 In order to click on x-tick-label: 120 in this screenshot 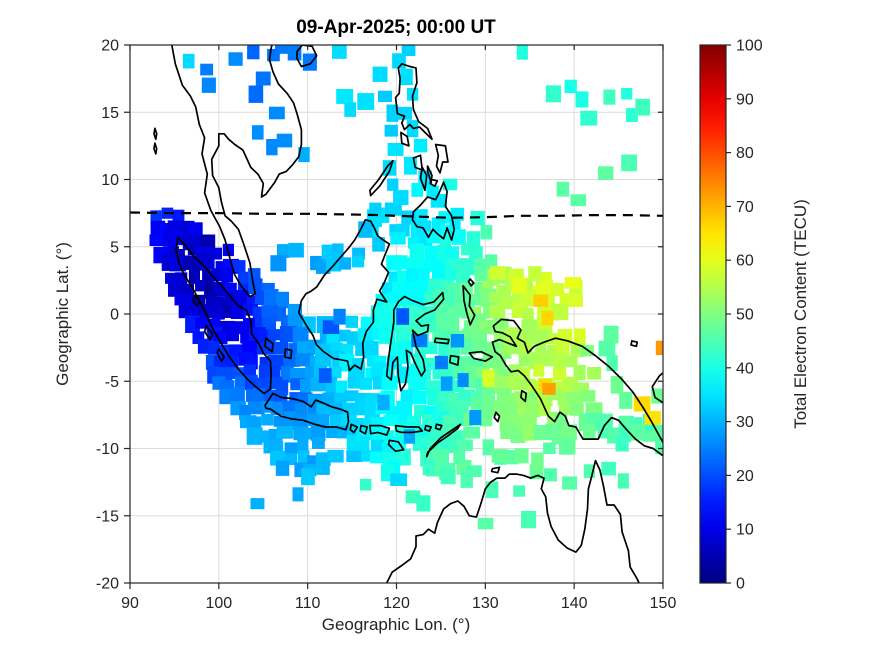, I will do `click(396, 603)`.